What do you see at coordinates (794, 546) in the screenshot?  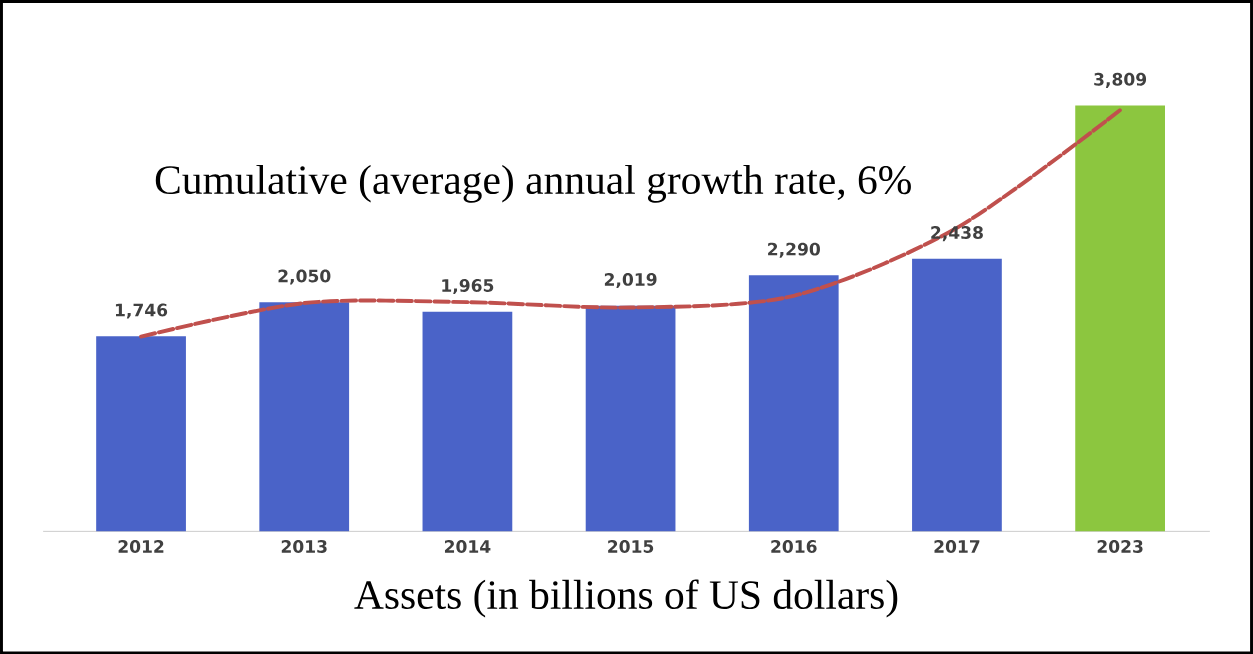 I see `x-tick-label: 2016` at bounding box center [794, 546].